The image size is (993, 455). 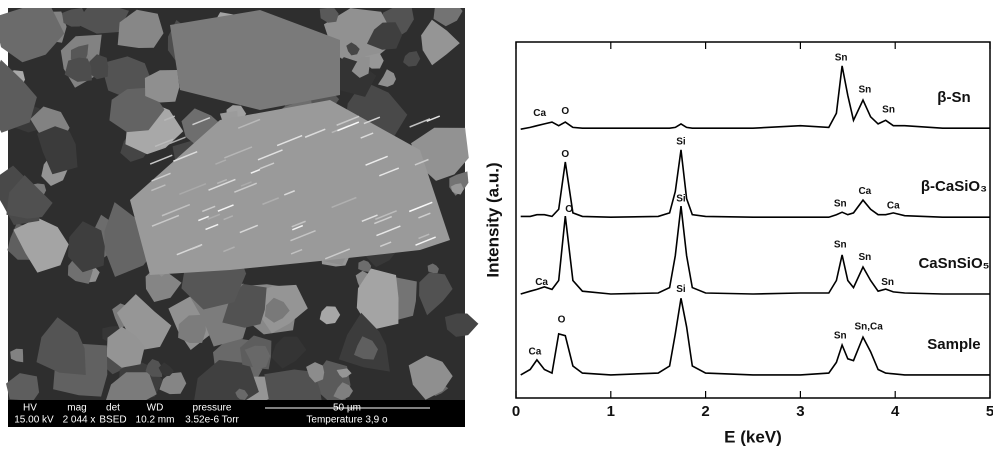 I want to click on series-label: β-CaSiO₃, so click(x=954, y=186).